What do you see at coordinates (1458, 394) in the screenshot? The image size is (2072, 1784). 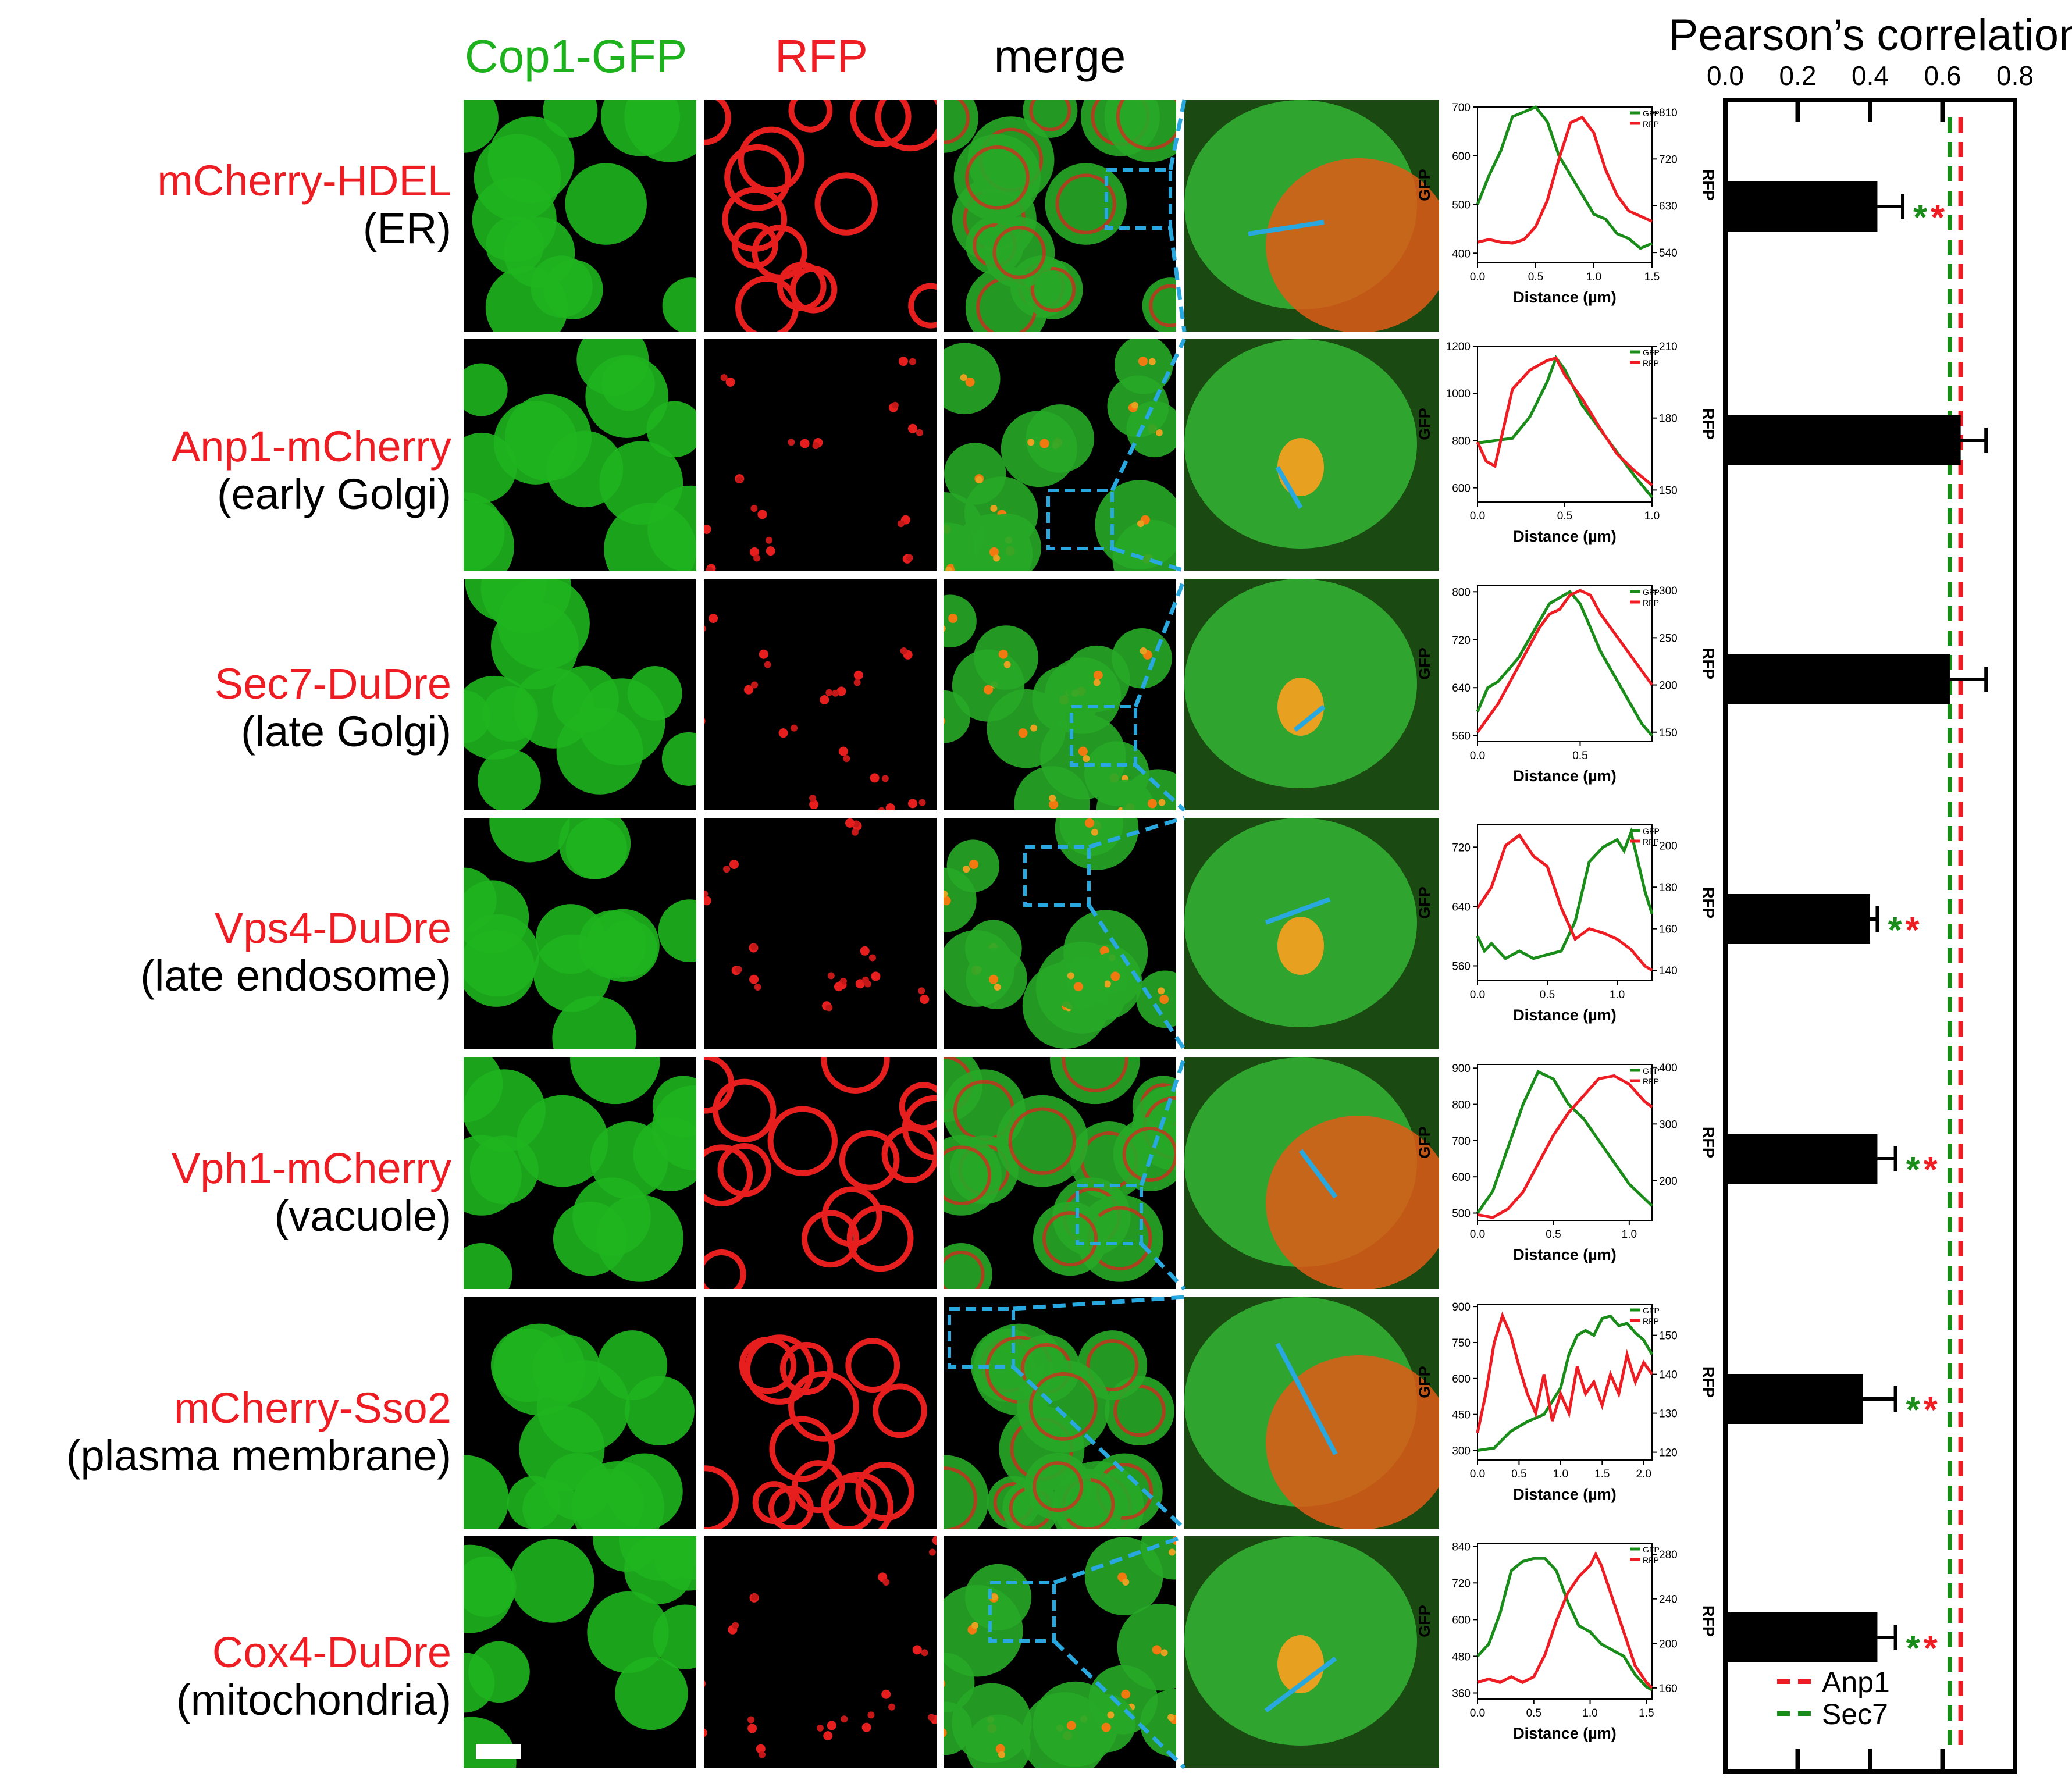 I see `gfp-tick-label: 1000` at bounding box center [1458, 394].